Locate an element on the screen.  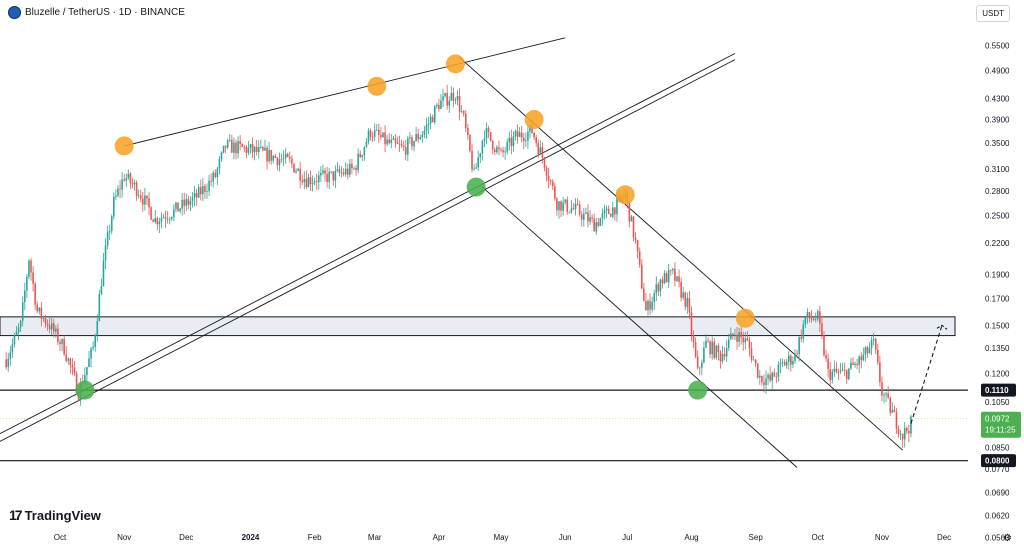
y-tick-label: 0.0770 is located at coordinates (997, 469).